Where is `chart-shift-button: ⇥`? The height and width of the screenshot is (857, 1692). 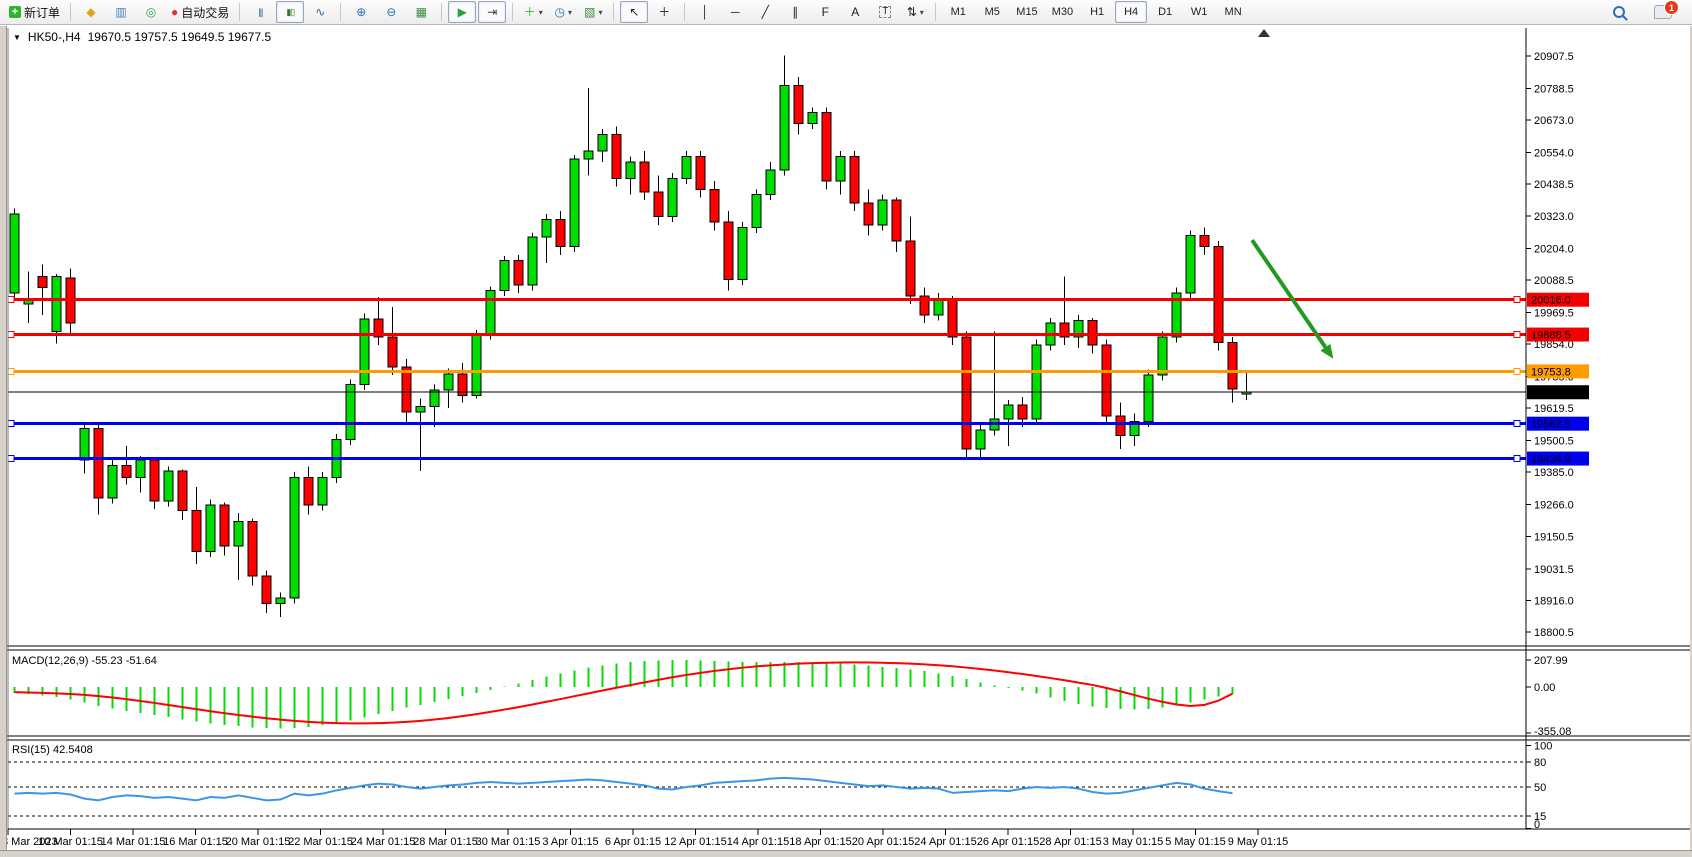
chart-shift-button: ⇥ is located at coordinates (492, 12).